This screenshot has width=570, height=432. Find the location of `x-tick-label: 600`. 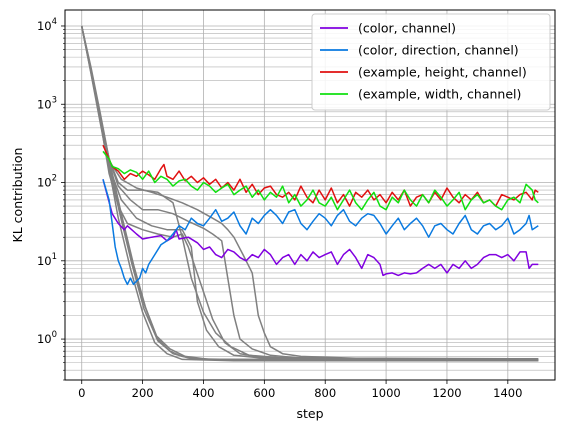

x-tick-label: 600 is located at coordinates (264, 393).